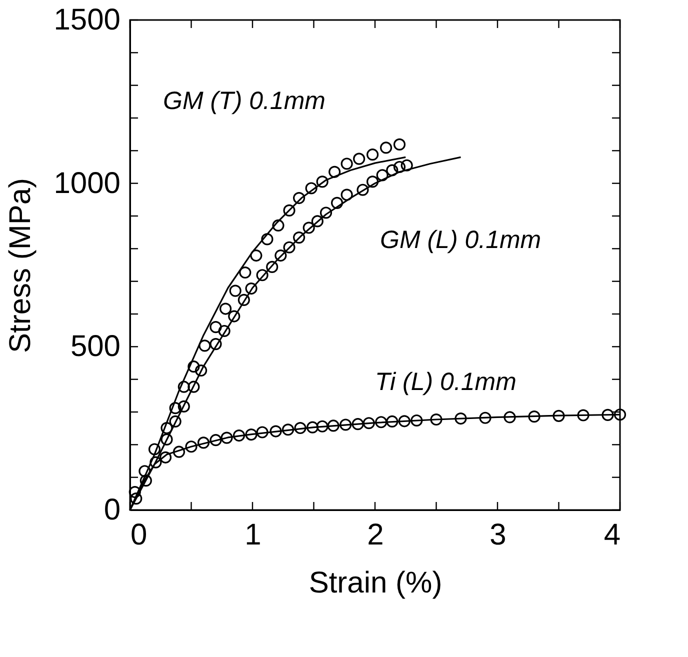  I want to click on x-tick-label: 3, so click(498, 535).